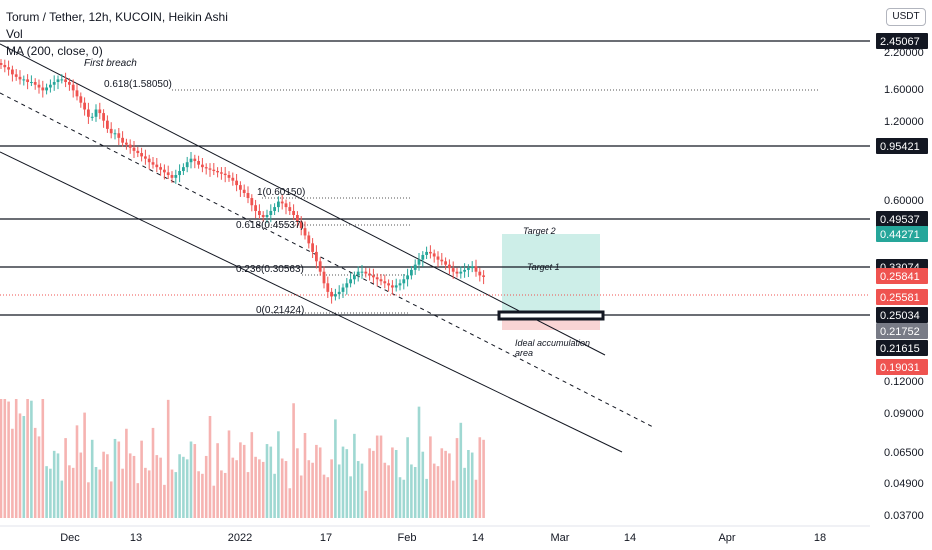  Describe the element at coordinates (900, 368) in the screenshot. I see `price-label-badge-text: 0.19031` at that location.